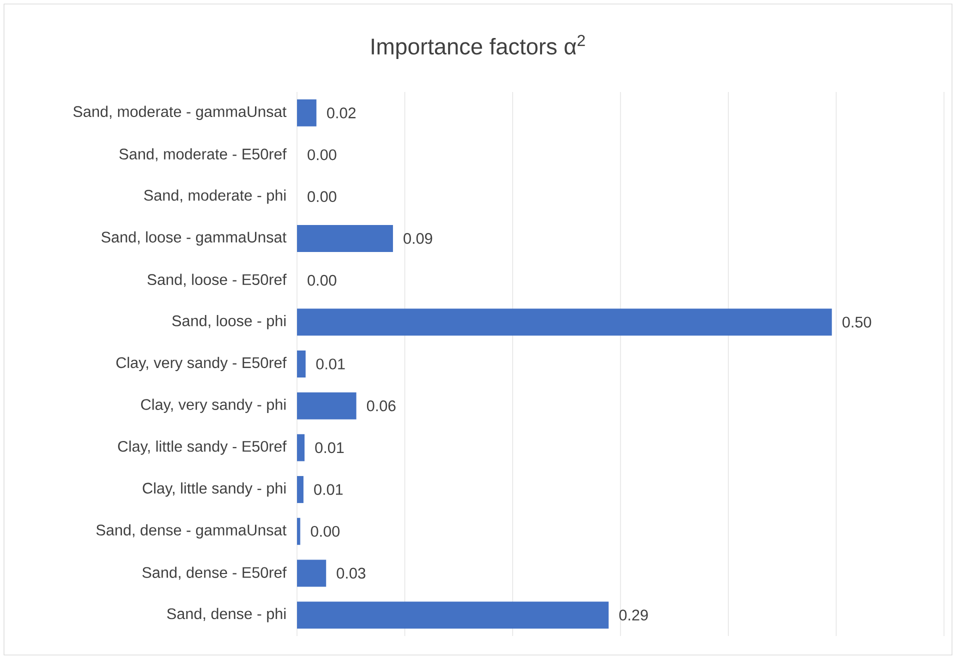 The image size is (956, 659). What do you see at coordinates (217, 280) in the screenshot?
I see `y-tick-label: Sand, loose - E50ref` at bounding box center [217, 280].